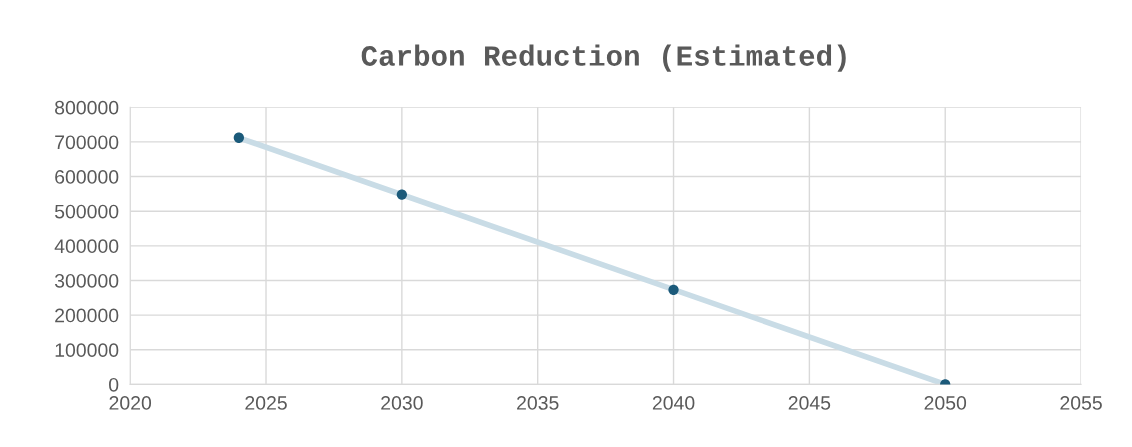 The height and width of the screenshot is (447, 1132). What do you see at coordinates (86, 246) in the screenshot?
I see `y-tick-label: 400000` at bounding box center [86, 246].